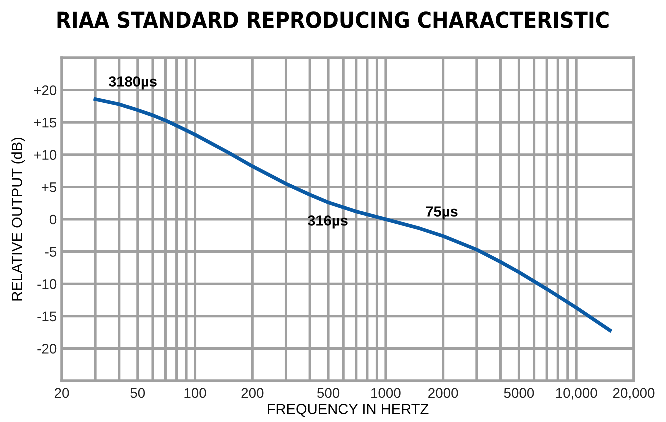 Image resolution: width=666 pixels, height=422 pixels. Describe the element at coordinates (51, 252) in the screenshot. I see `y-tick-label: -5` at that location.